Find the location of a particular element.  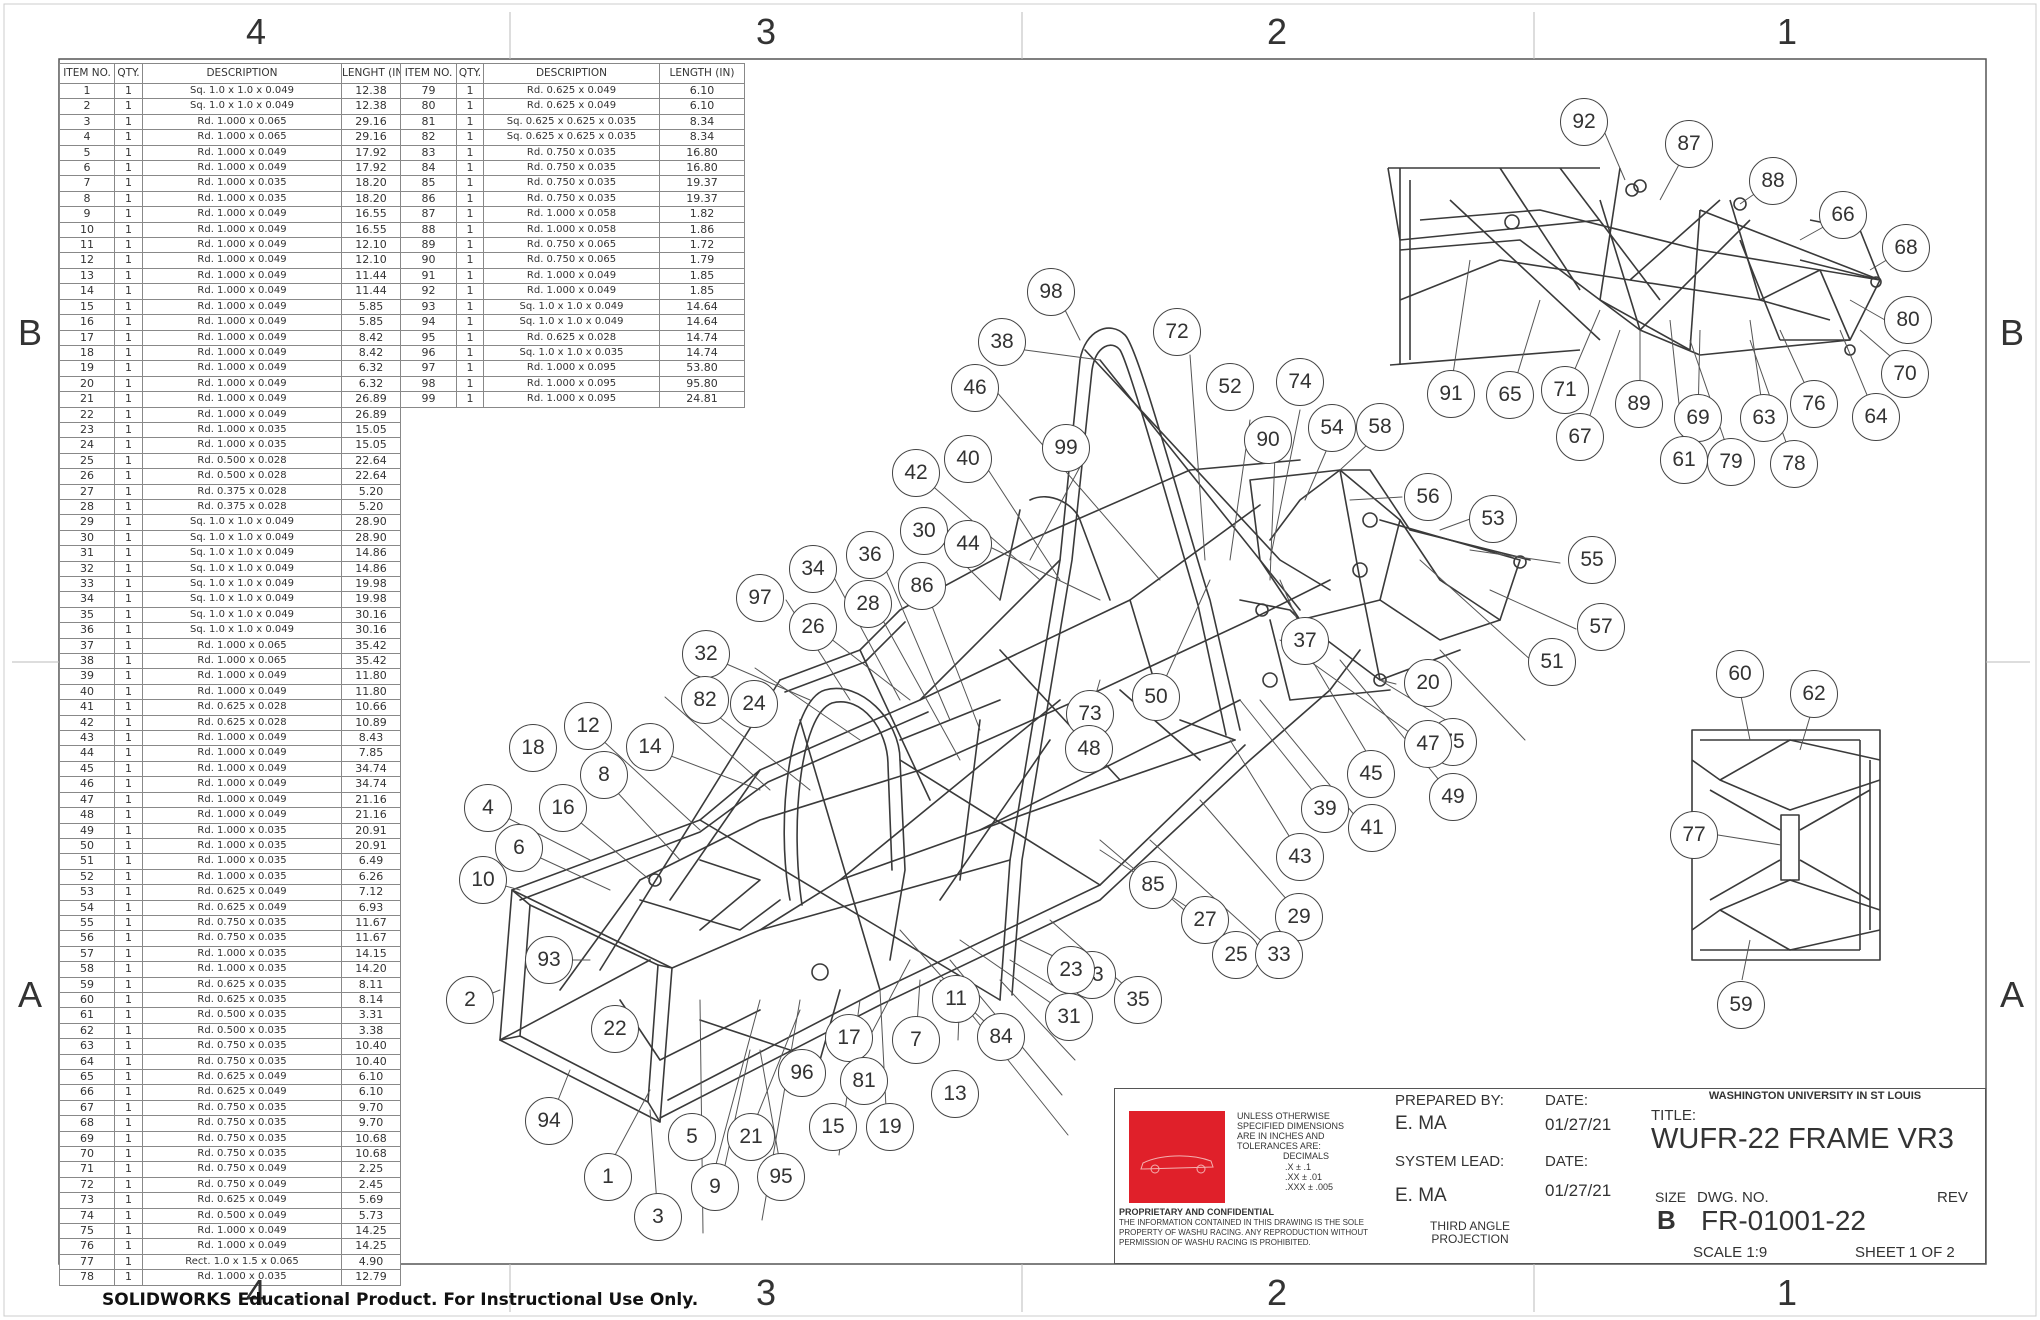

description-cell: Rd. 0.375 x 0.028 is located at coordinates (242, 507).